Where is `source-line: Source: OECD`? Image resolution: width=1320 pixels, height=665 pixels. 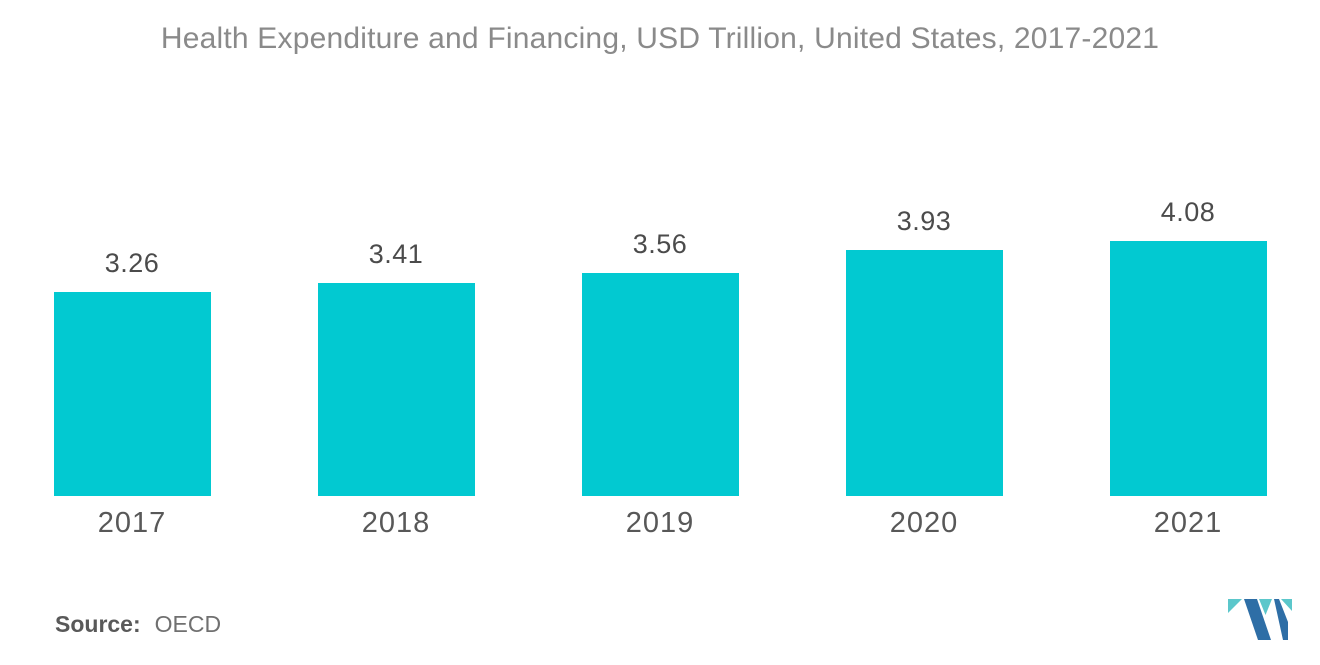
source-line: Source: OECD is located at coordinates (138, 624).